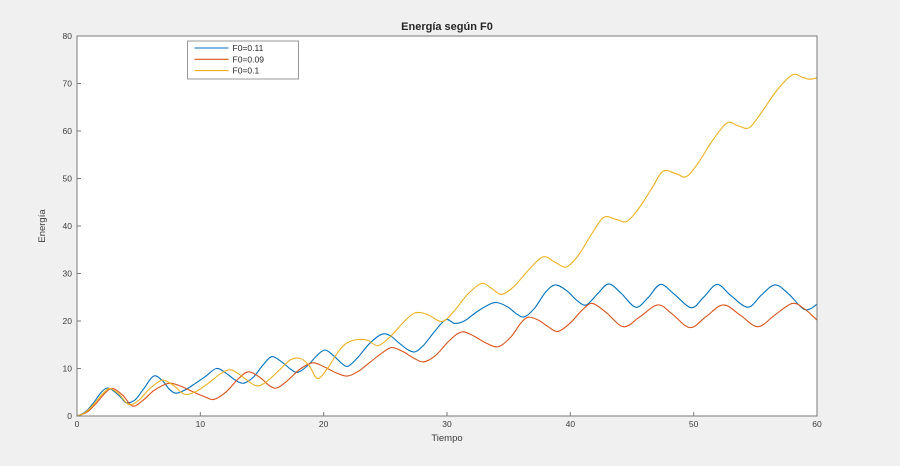 The height and width of the screenshot is (466, 900). What do you see at coordinates (42, 226) in the screenshot?
I see `y-axis-label: Energía` at bounding box center [42, 226].